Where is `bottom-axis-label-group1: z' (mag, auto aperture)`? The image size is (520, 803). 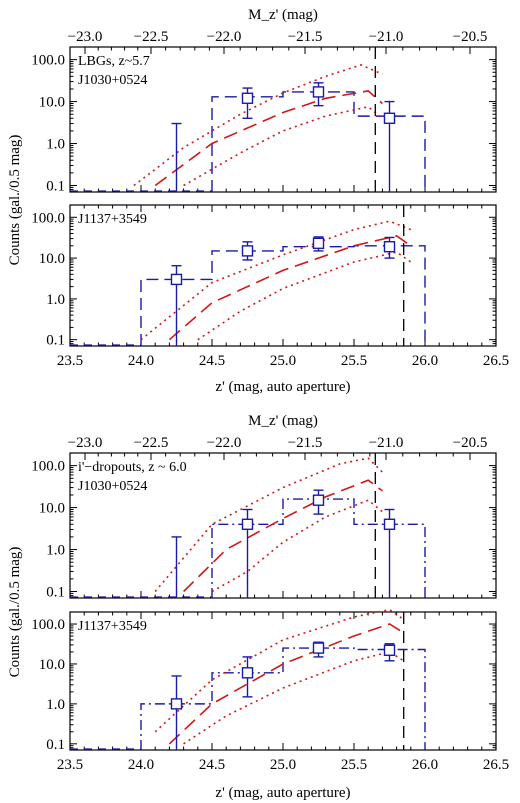
bottom-axis-label-group1: z' (mag, auto aperture) is located at coordinates (282, 387).